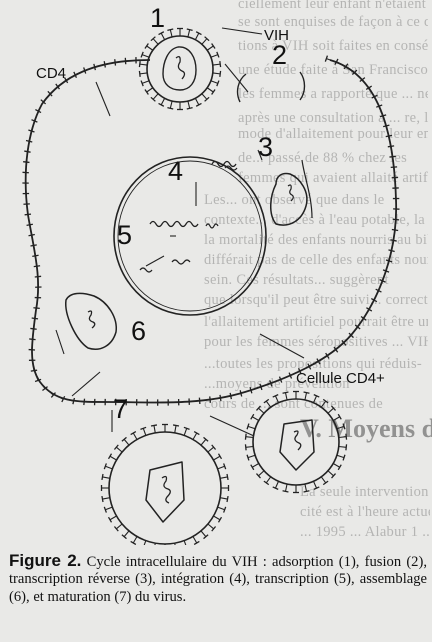 The height and width of the screenshot is (642, 432). Describe the element at coordinates (165, 484) in the screenshot. I see `virus-maturation-left` at that location.